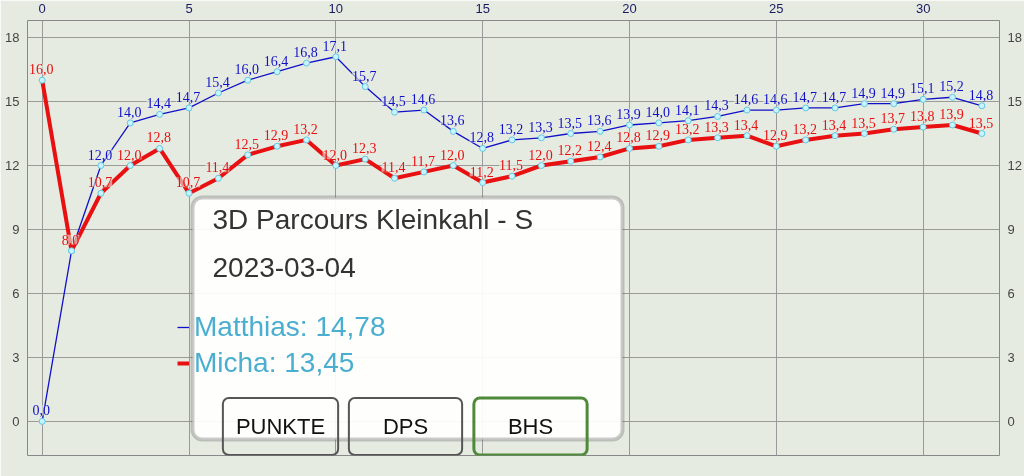 Image resolution: width=1024 pixels, height=476 pixels. Describe the element at coordinates (1014, 165) in the screenshot. I see `y2-tick-label: 12` at that location.